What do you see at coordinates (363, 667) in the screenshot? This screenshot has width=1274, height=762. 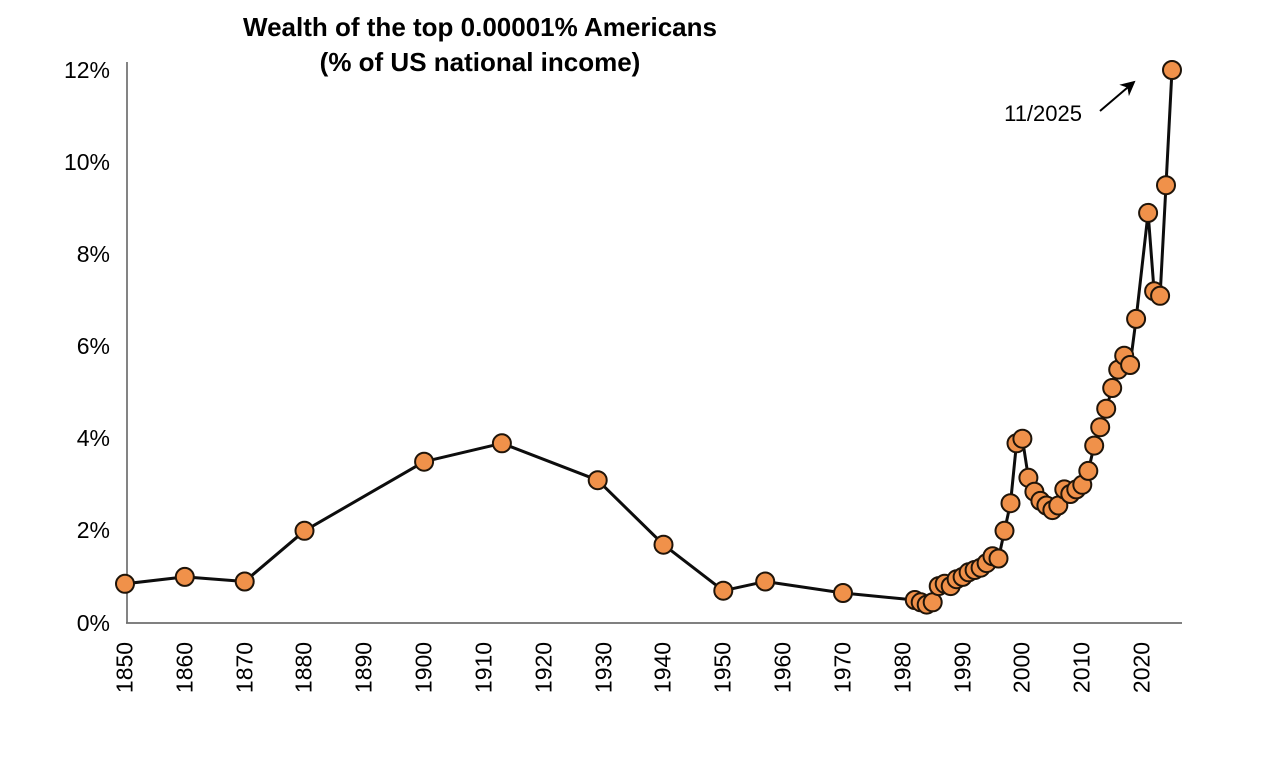 I see `x-axis-tick-label: 1890` at bounding box center [363, 667].